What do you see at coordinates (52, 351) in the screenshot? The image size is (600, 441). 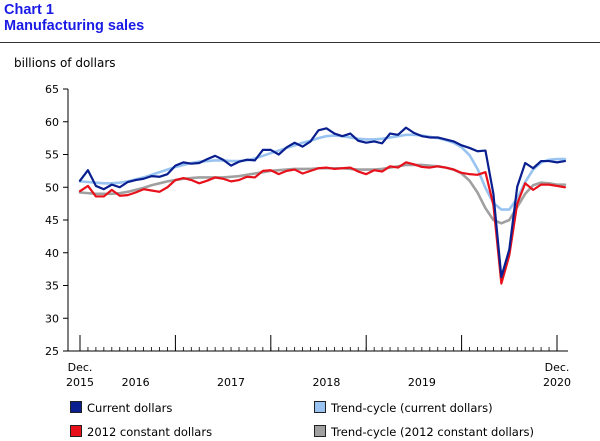 I see `y-tick-label: 25` at bounding box center [52, 351].